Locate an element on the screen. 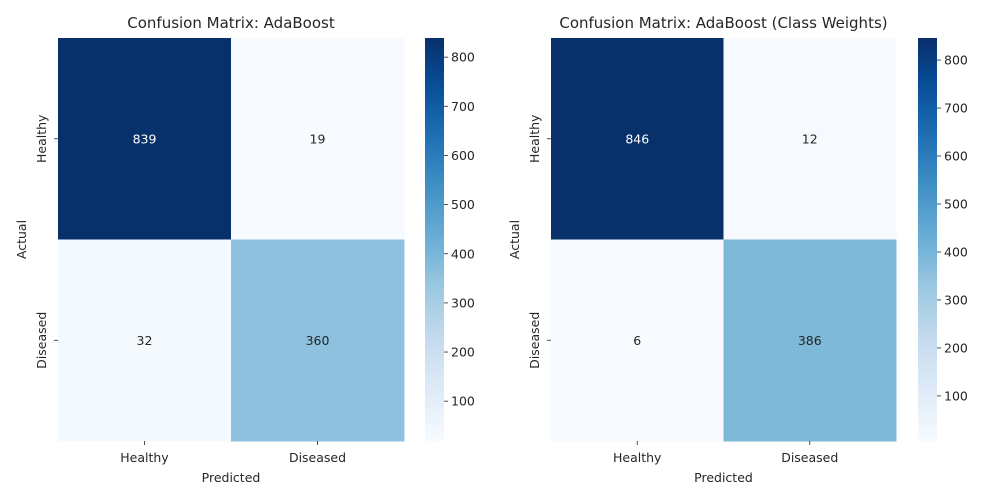 The image size is (1000, 500). cell-value-label: 32 is located at coordinates (145, 340).